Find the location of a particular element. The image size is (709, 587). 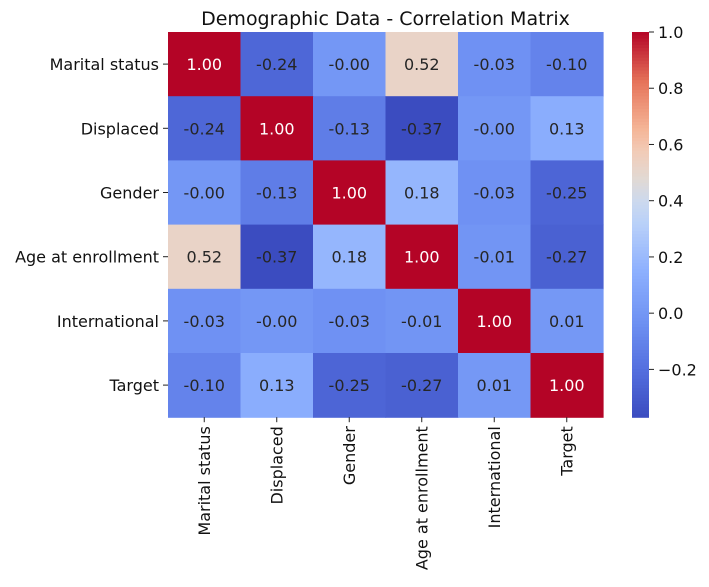

heatmap-cell-label: 0.18 is located at coordinates (422, 193).